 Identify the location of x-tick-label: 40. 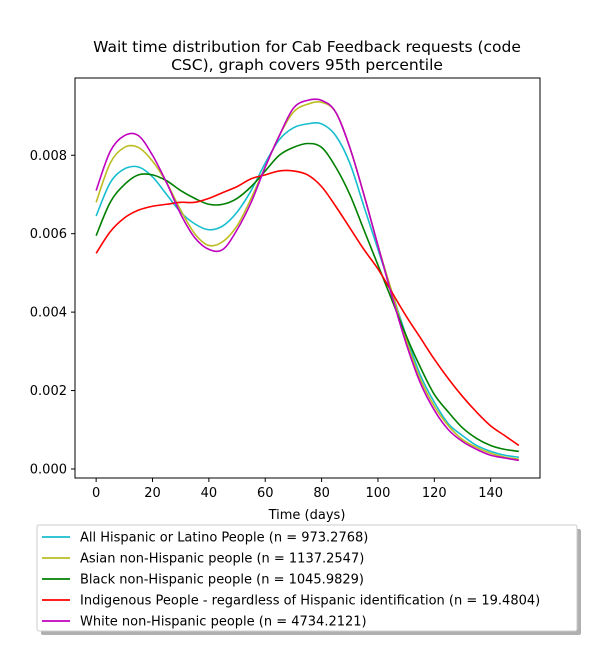
(209, 493).